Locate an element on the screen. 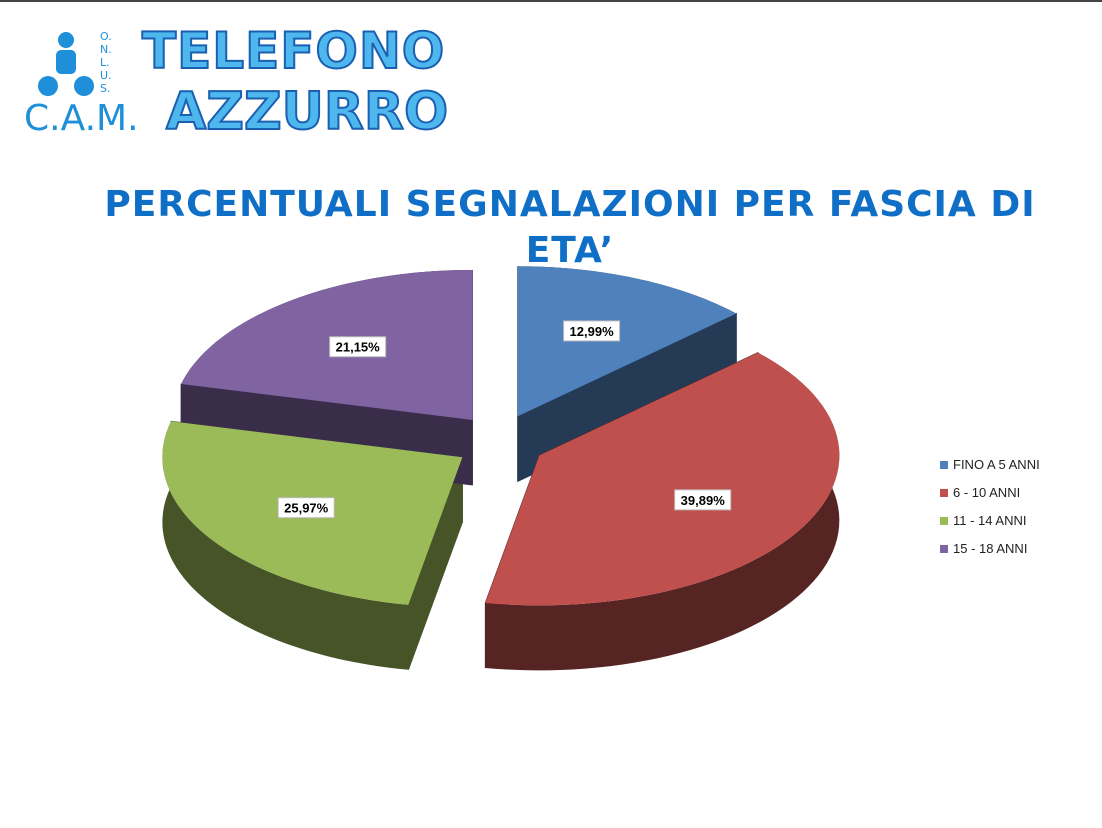 Image resolution: width=1102 pixels, height=828 pixels. value-label: 21,15% is located at coordinates (358, 347).